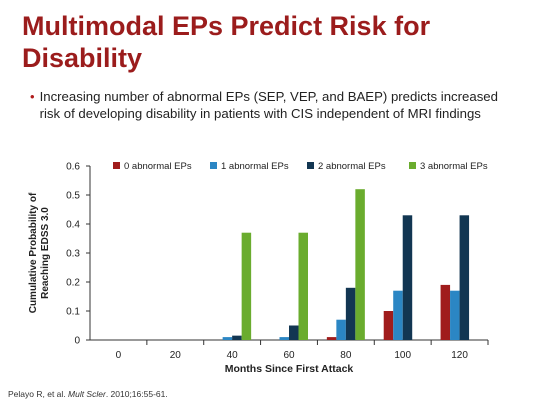 The image size is (540, 405). Describe the element at coordinates (176, 355) in the screenshot. I see `x-tick-label: 20` at that location.